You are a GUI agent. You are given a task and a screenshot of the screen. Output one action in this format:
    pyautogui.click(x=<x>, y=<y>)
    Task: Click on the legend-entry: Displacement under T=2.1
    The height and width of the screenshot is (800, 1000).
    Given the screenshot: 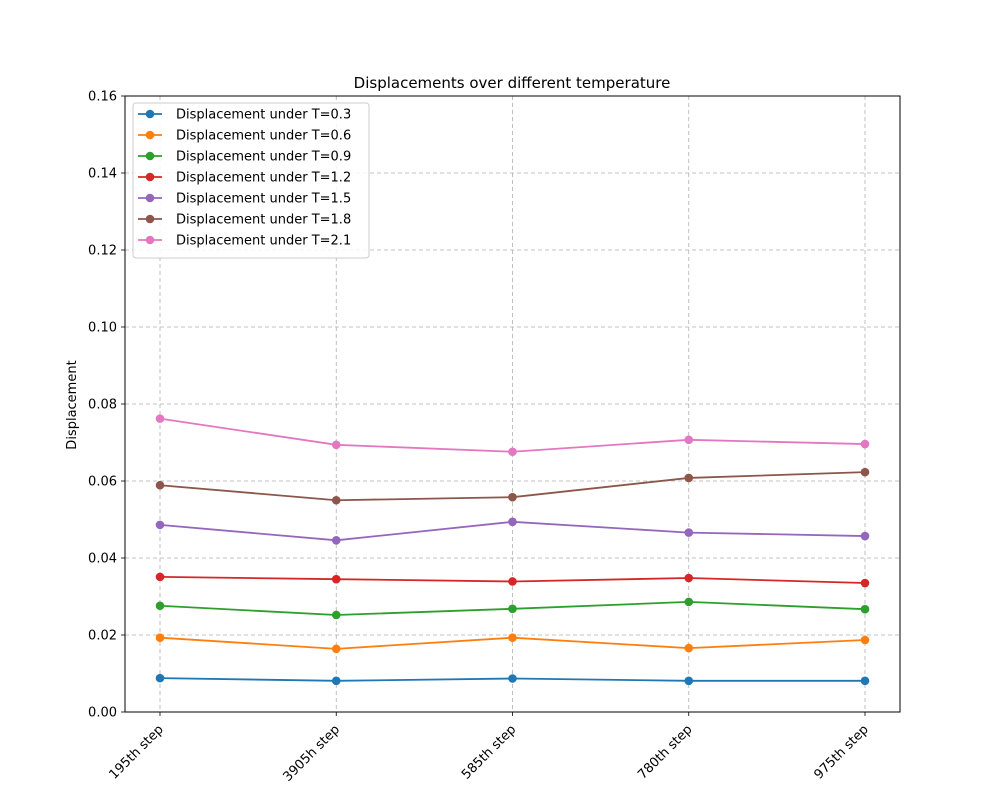 What is the action you would take?
    pyautogui.click(x=244, y=241)
    